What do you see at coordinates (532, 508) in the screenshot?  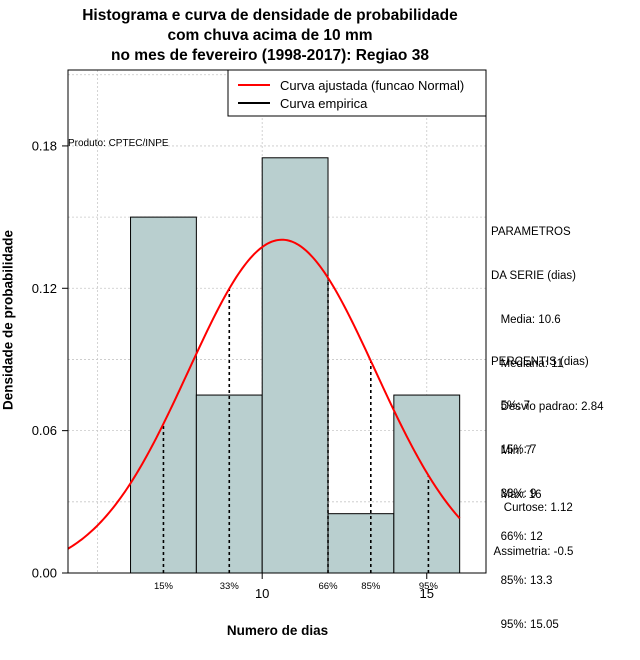 I see `curtose-line: Curtose: 1.12` at bounding box center [532, 508].